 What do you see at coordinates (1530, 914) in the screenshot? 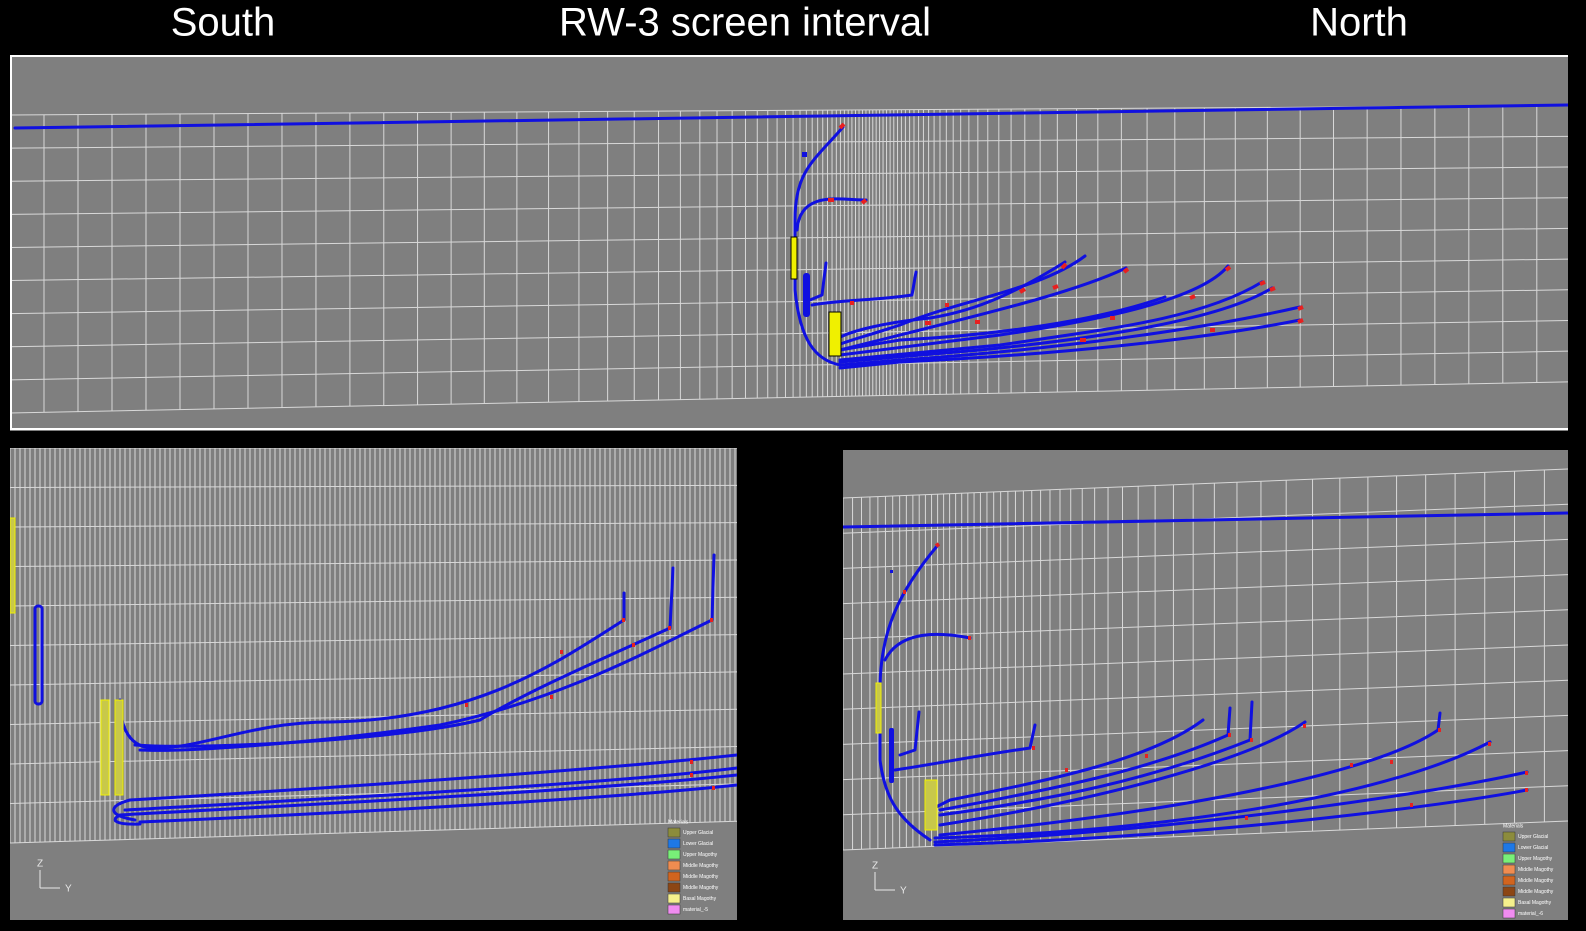
I see `legend-label: material_-6` at bounding box center [1530, 914].